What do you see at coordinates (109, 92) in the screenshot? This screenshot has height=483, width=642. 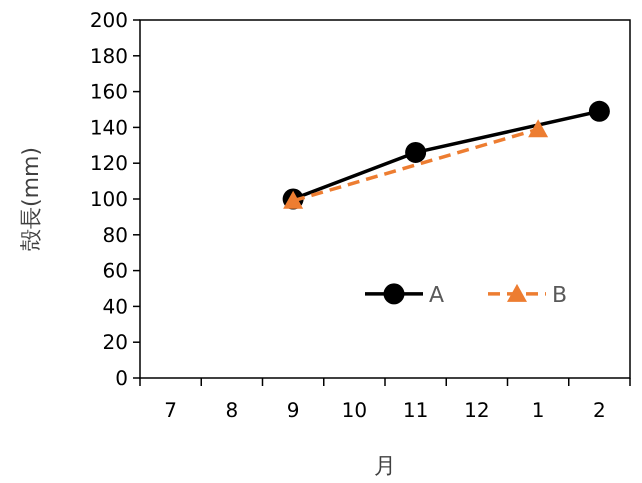 I see `y-tick-label: 160` at bounding box center [109, 92].